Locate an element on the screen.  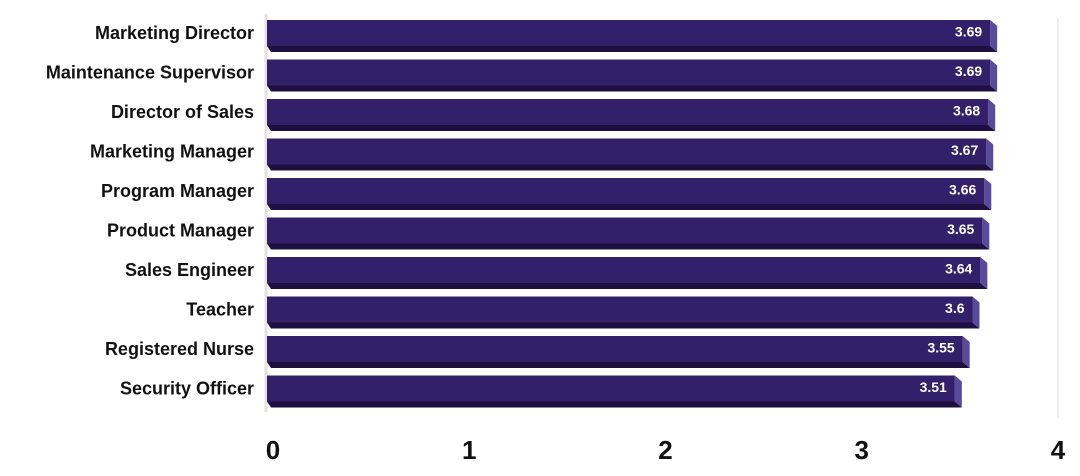
value-label: 3.67 is located at coordinates (964, 150).